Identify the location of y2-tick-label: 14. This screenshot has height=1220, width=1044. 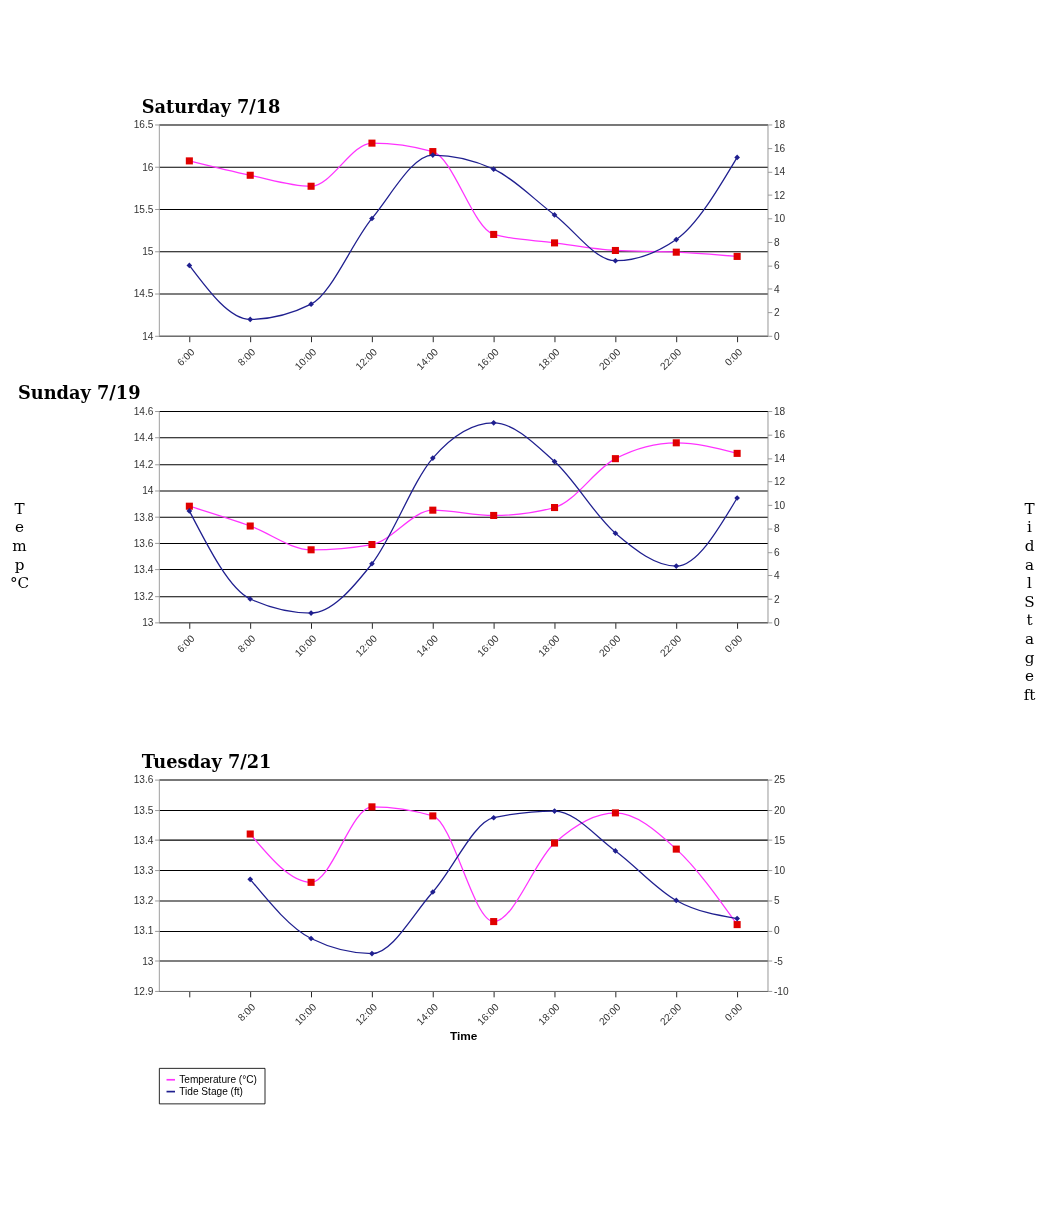
(779, 172).